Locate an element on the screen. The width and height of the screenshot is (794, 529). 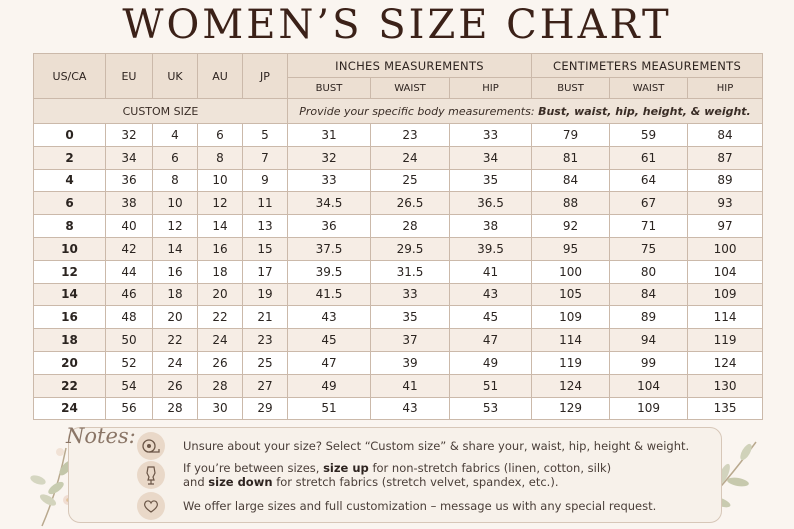
cell-eu: 46 is located at coordinates (129, 294).